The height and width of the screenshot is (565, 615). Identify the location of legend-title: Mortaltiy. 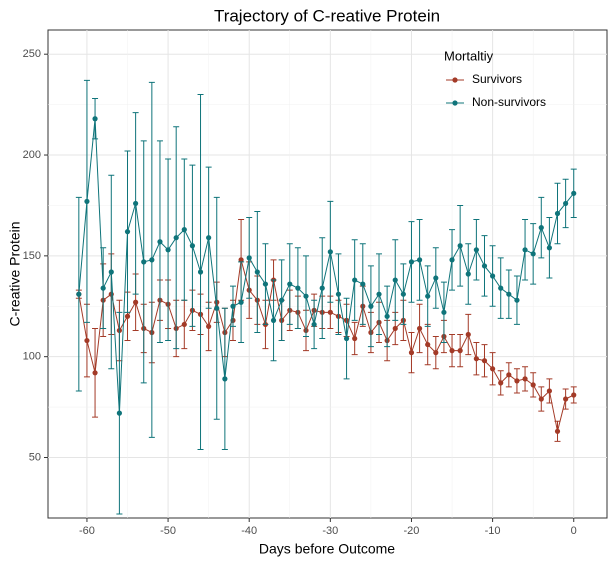
(469, 55).